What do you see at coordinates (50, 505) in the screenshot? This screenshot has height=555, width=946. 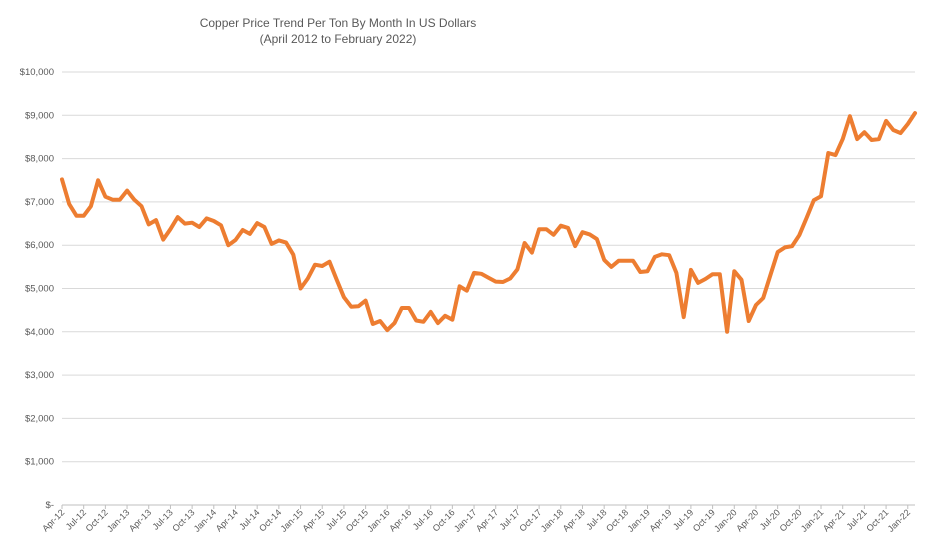 I see `y-tick-label: $-` at bounding box center [50, 505].